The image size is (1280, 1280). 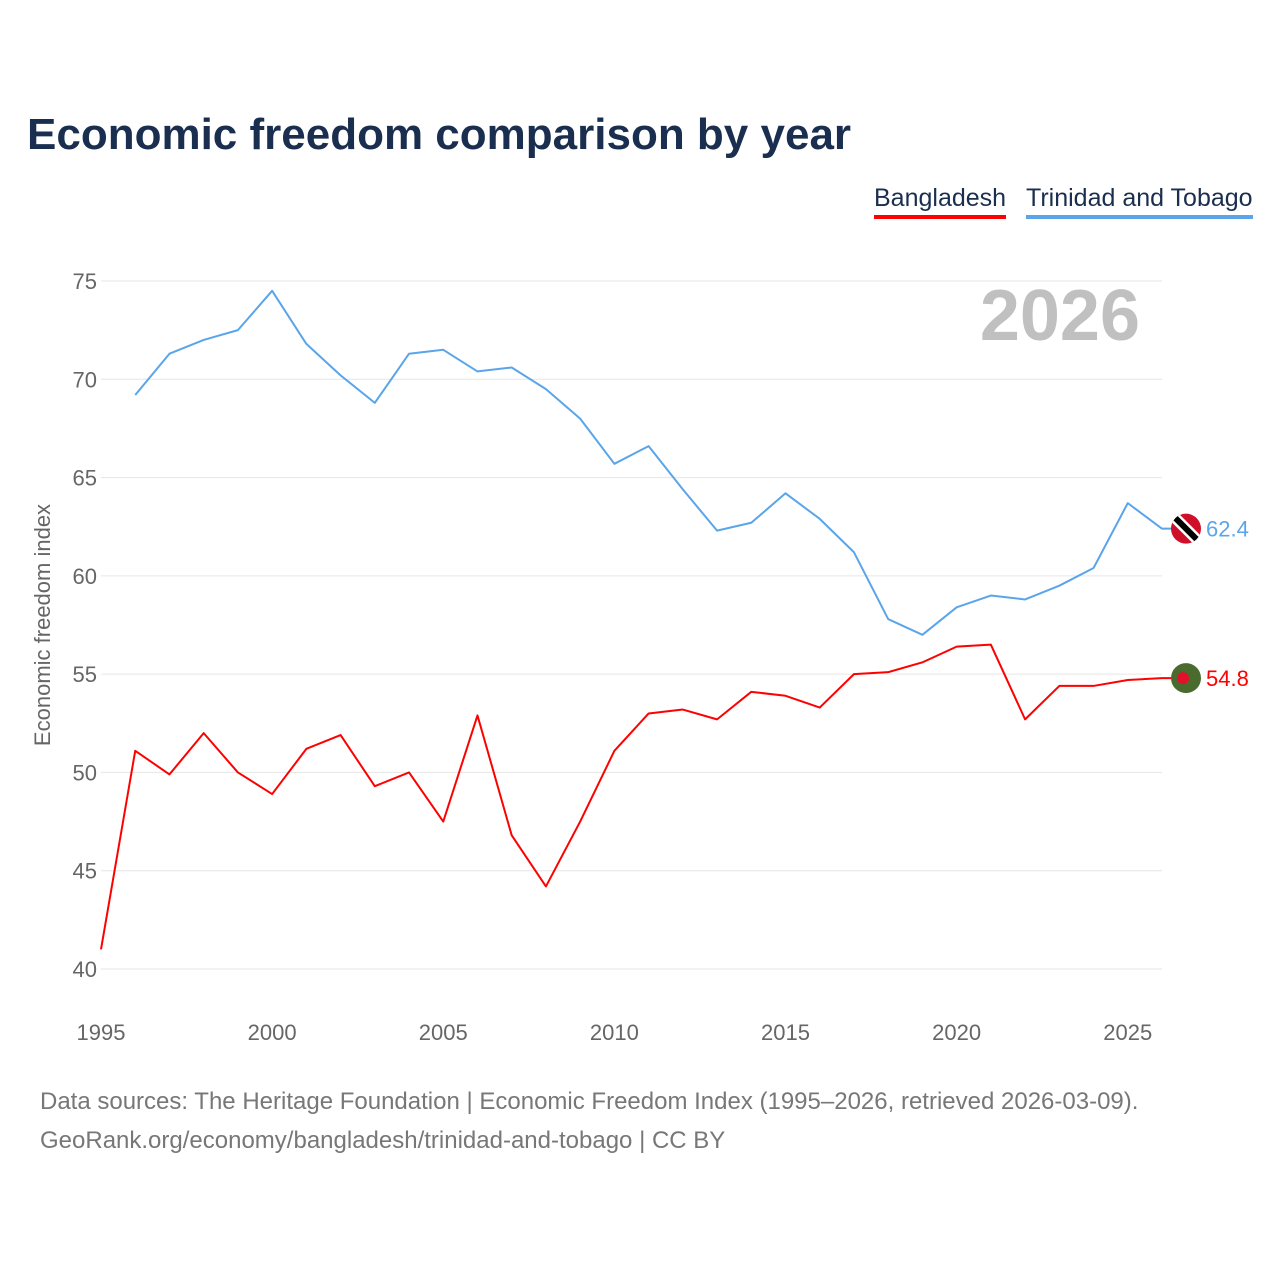 I want to click on y-tick-label: 65, so click(x=85, y=478).